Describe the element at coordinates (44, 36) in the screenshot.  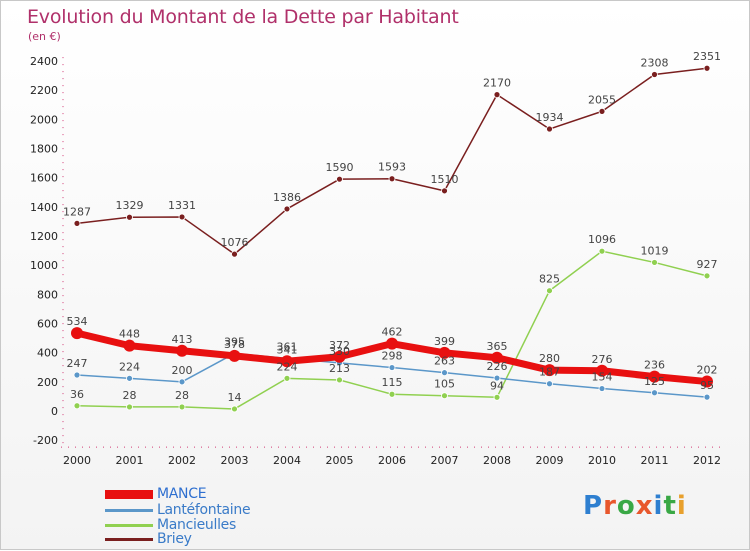
I see `chart-subtitle: (en €)` at that location.